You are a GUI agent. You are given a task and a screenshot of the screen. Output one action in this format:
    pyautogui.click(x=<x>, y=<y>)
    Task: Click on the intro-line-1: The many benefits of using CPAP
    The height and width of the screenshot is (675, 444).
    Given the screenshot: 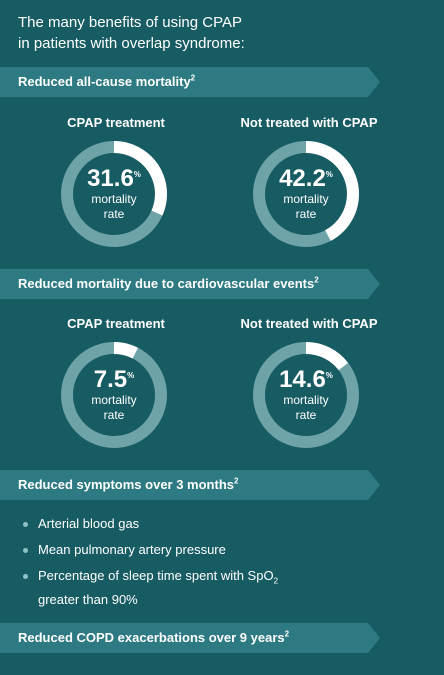 What is the action you would take?
    pyautogui.click(x=130, y=22)
    